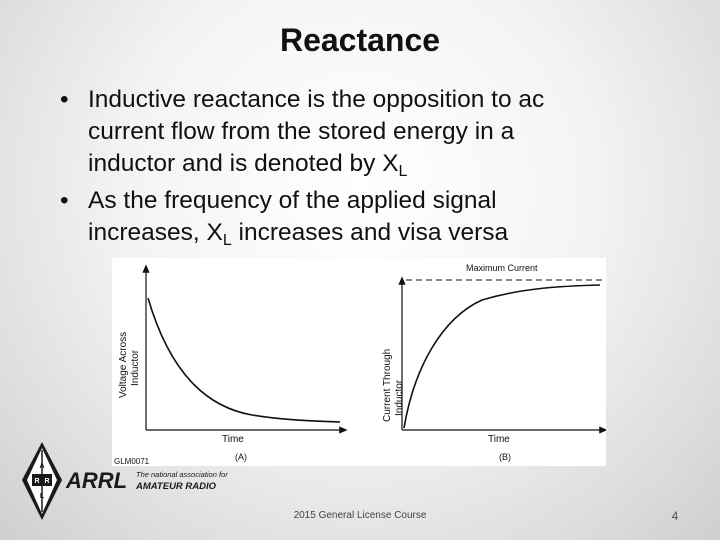 The width and height of the screenshot is (720, 540). Describe the element at coordinates (155, 232) in the screenshot. I see `bullet-text: increases, X` at that location.